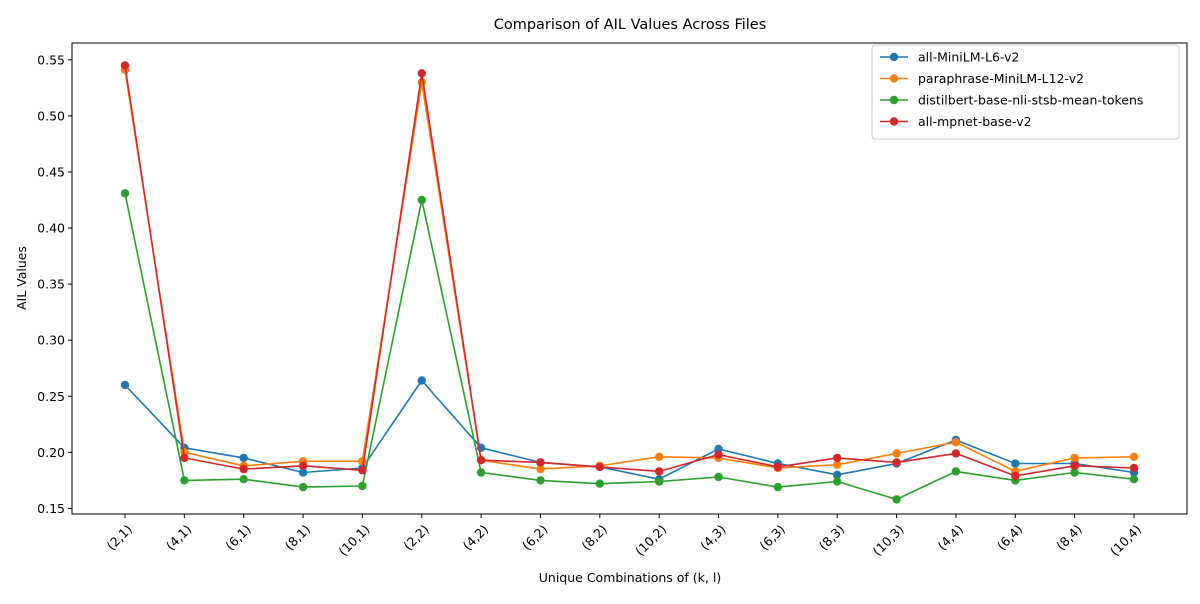  What do you see at coordinates (772, 538) in the screenshot?
I see `x-tick-label: (6,3)` at bounding box center [772, 538].